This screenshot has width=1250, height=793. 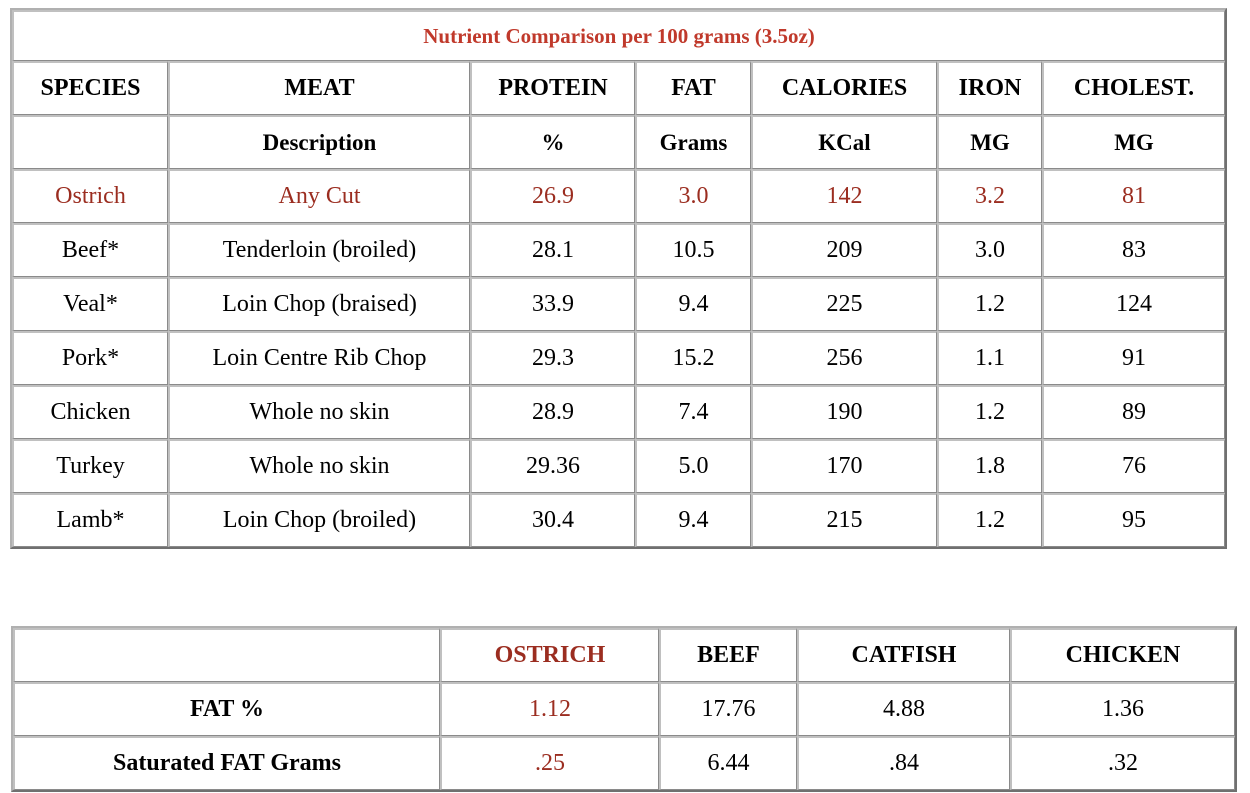 I want to click on subheader-cholesterol-unit: MG, so click(x=1134, y=142).